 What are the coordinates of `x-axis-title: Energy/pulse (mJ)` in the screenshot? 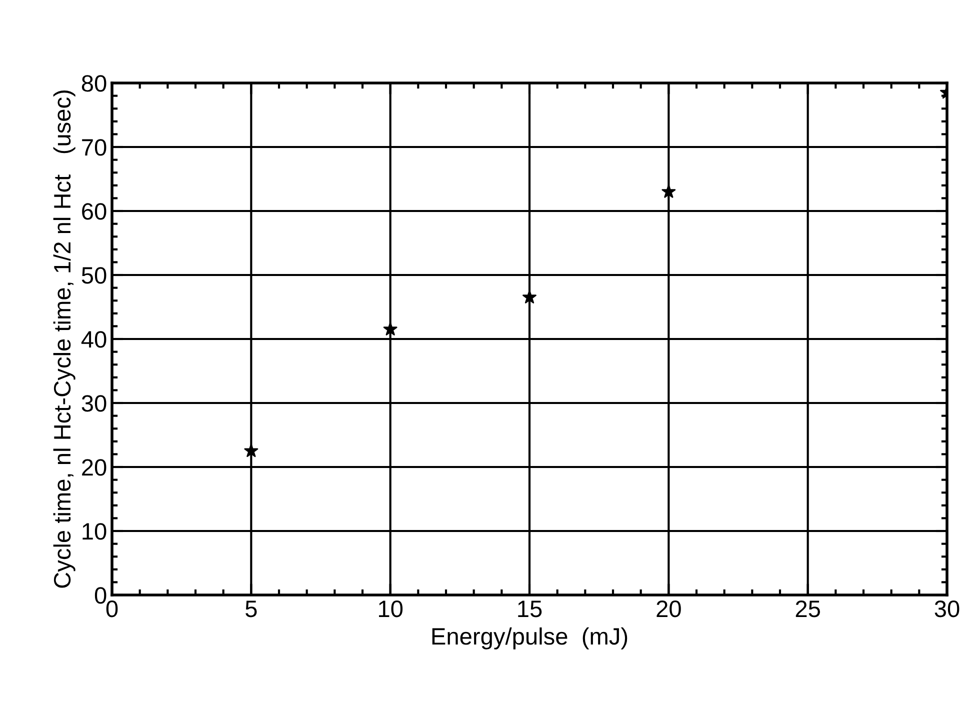 It's located at (530, 638).